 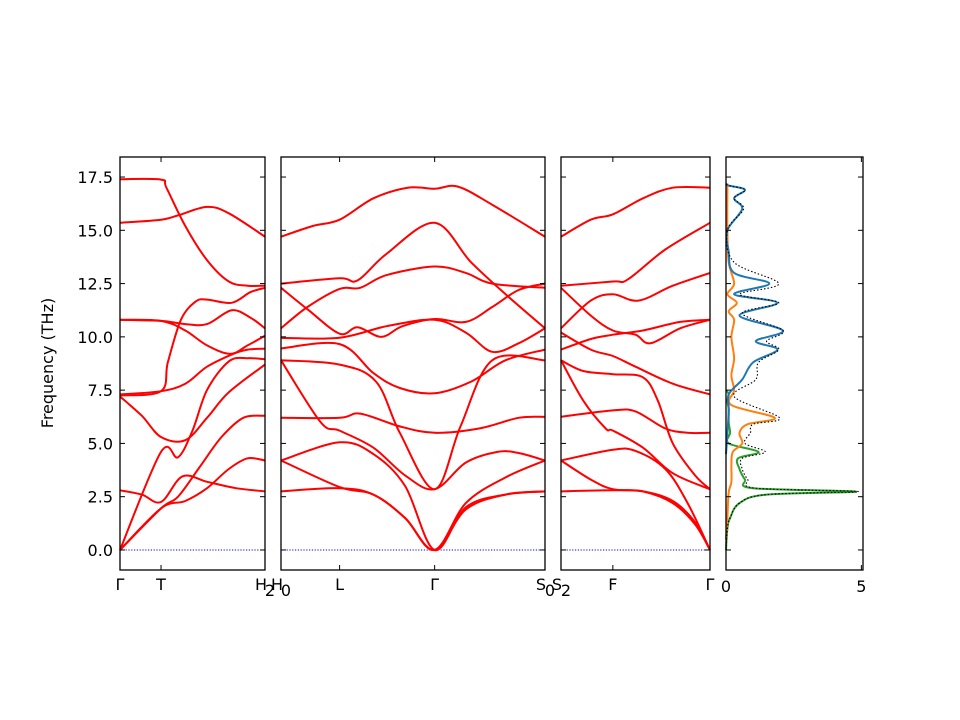 What do you see at coordinates (95, 284) in the screenshot?
I see `y-tick-label: 12.5` at bounding box center [95, 284].